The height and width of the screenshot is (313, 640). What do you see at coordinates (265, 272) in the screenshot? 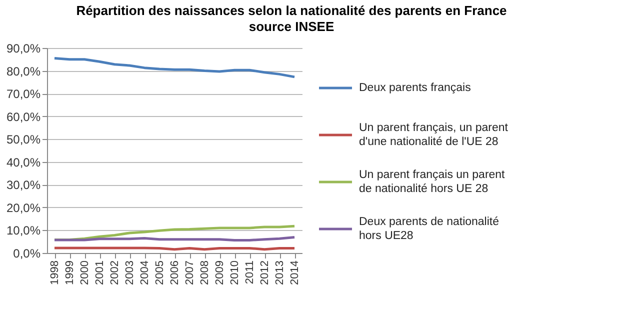
I see `x-tick-label: 2012` at bounding box center [265, 272].